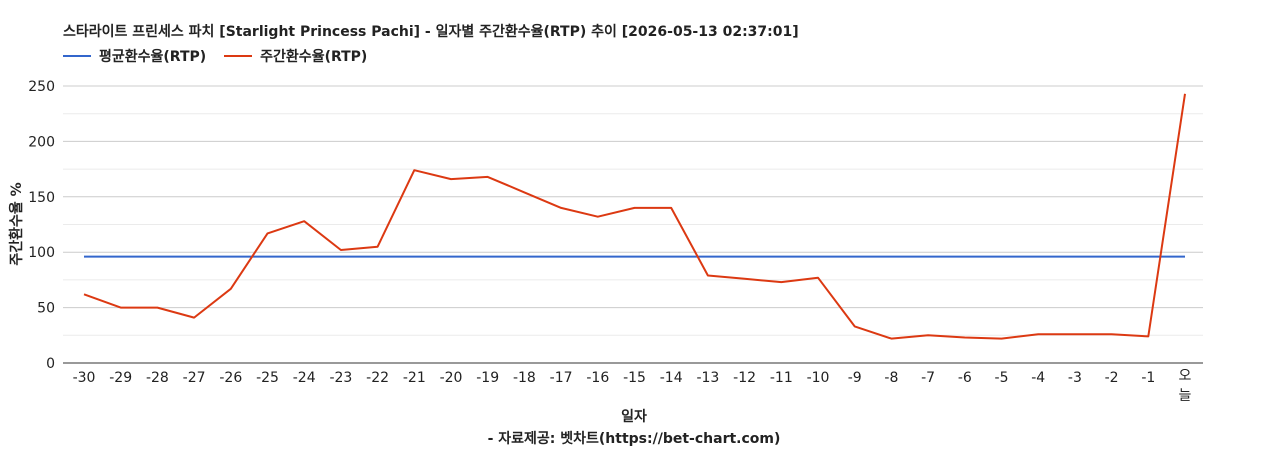 This screenshot has width=1268, height=450. Describe the element at coordinates (414, 378) in the screenshot. I see `x-tick-label: -21` at that location.